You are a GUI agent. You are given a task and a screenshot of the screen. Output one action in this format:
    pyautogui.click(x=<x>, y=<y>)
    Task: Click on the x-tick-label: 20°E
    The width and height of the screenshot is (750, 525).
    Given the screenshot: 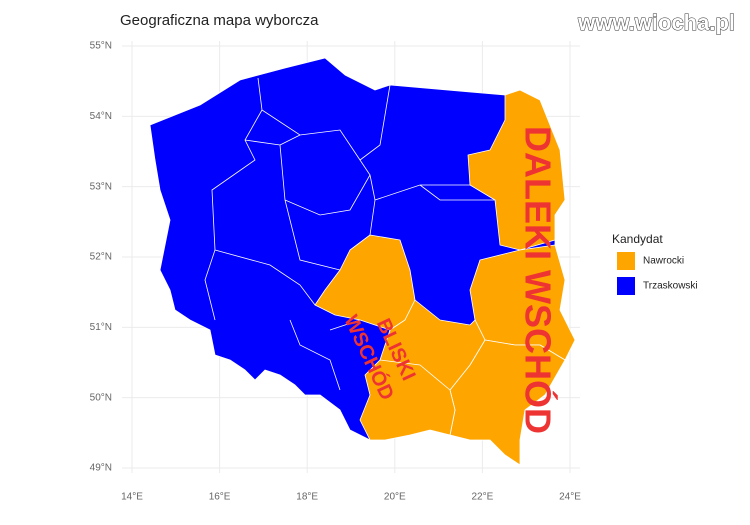 What is the action you would take?
    pyautogui.click(x=395, y=497)
    